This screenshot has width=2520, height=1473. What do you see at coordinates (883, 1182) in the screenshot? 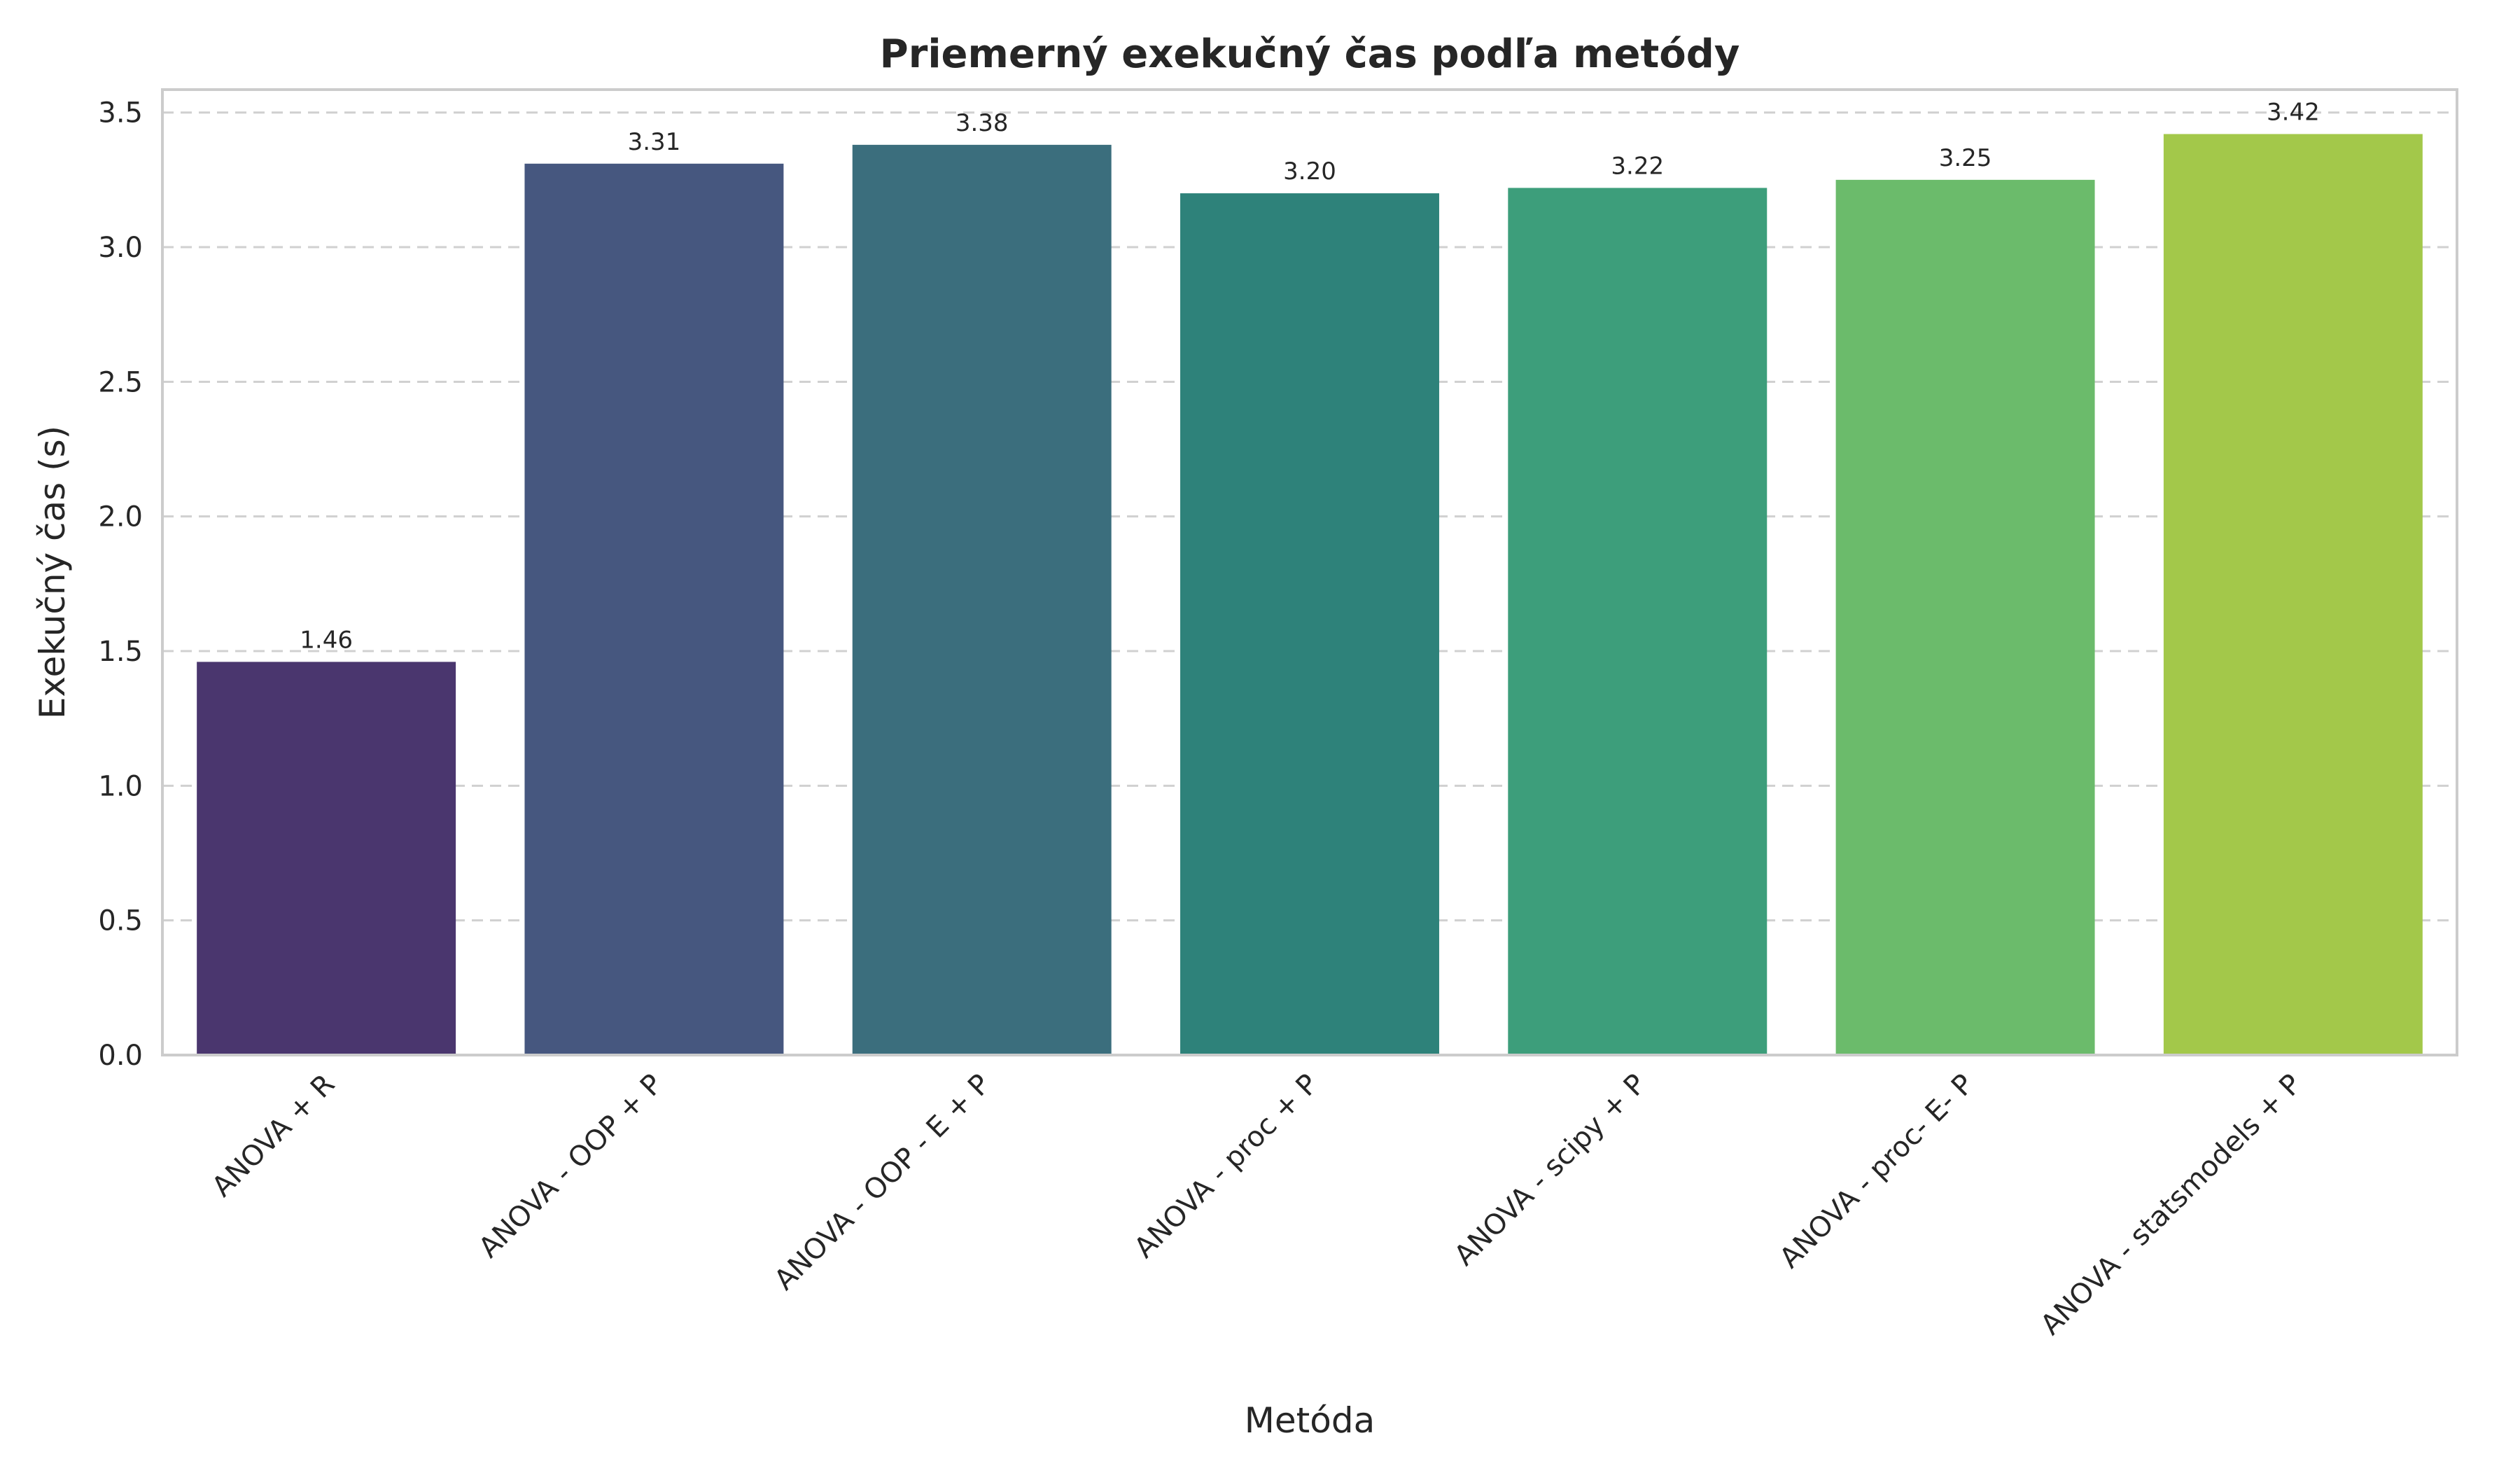
I see `x-tick-label: ANOVA - OOP - E + P` at bounding box center [883, 1182].